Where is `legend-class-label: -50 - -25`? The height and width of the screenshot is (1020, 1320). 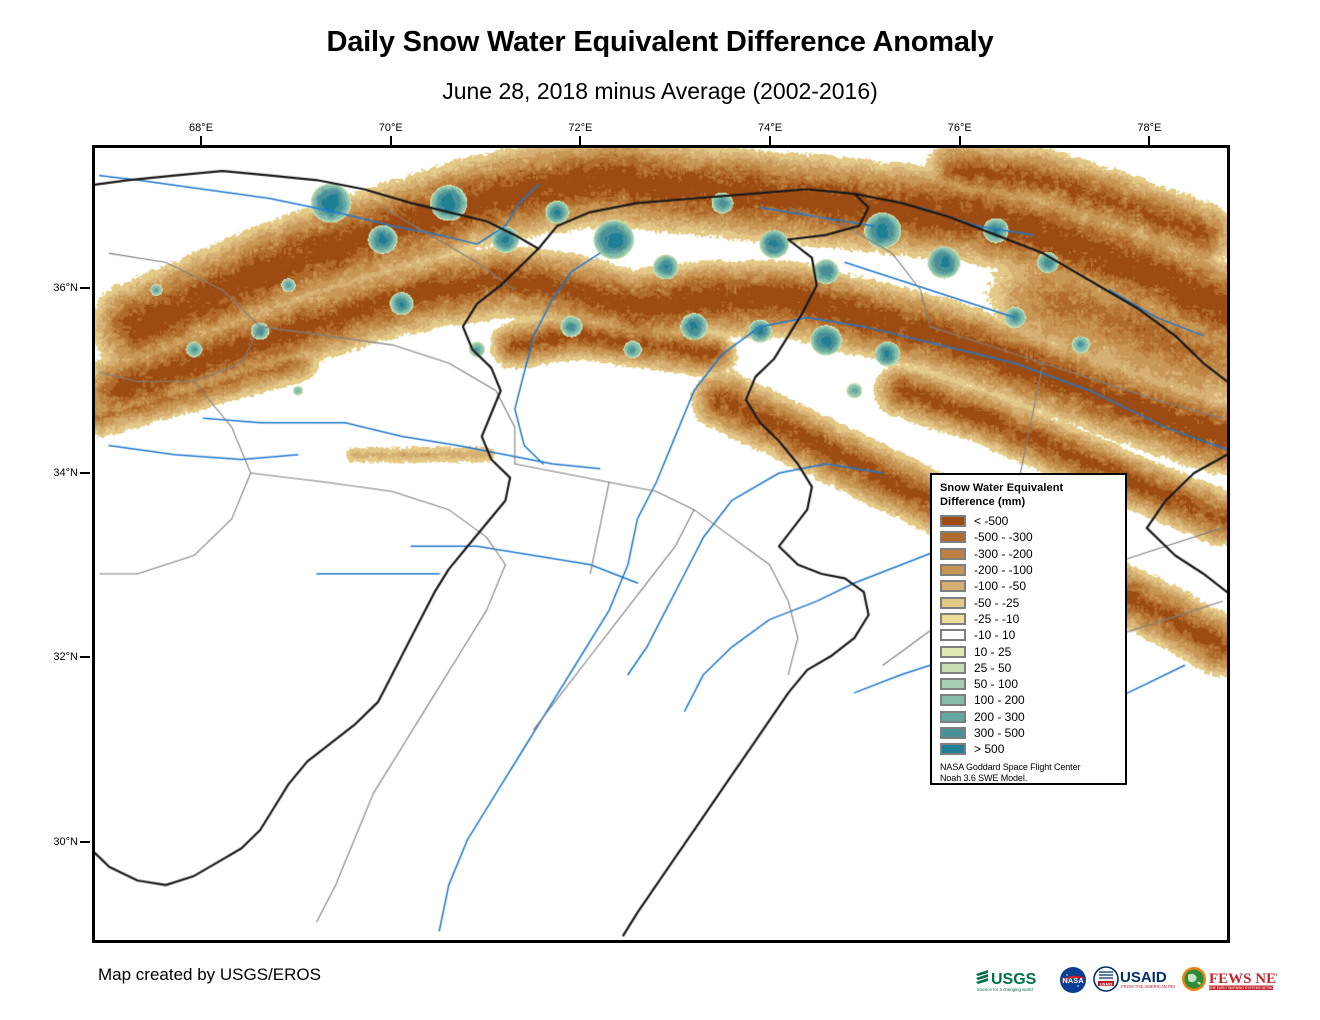 legend-class-label: -50 - -25 is located at coordinates (997, 602).